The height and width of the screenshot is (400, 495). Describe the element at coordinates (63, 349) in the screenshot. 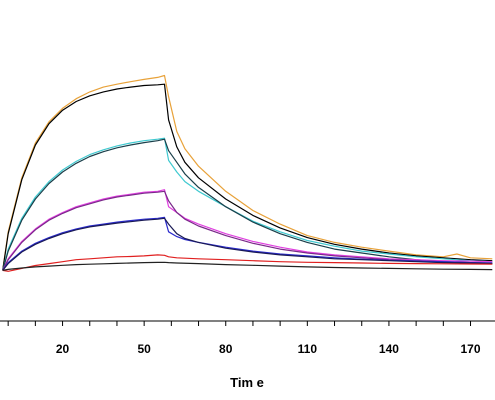

I see `x-tick-label: 20` at that location.